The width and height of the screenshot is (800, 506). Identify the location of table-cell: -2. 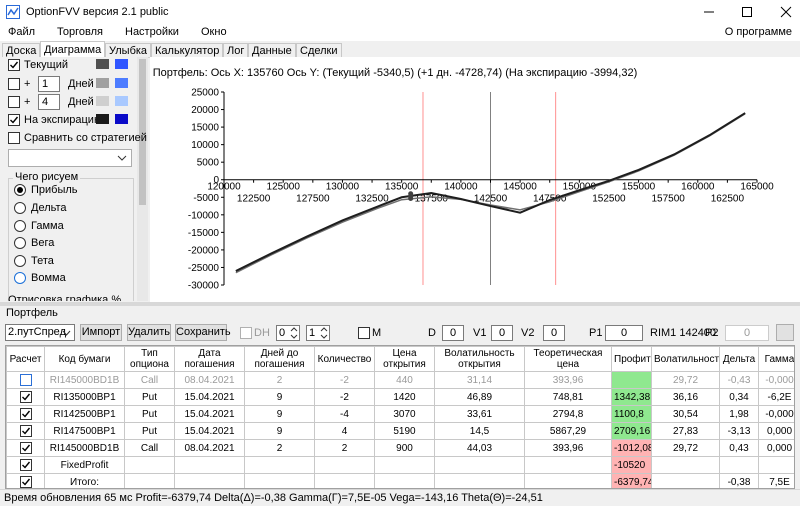
(344, 380).